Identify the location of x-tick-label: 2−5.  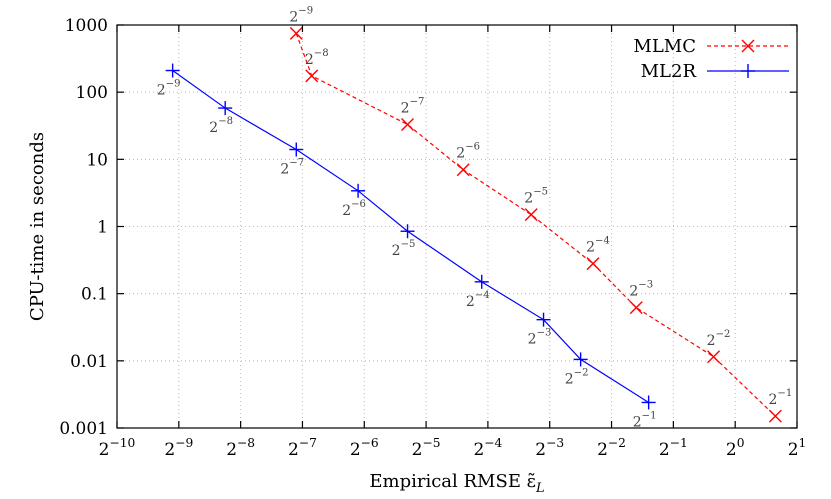
(426, 448).